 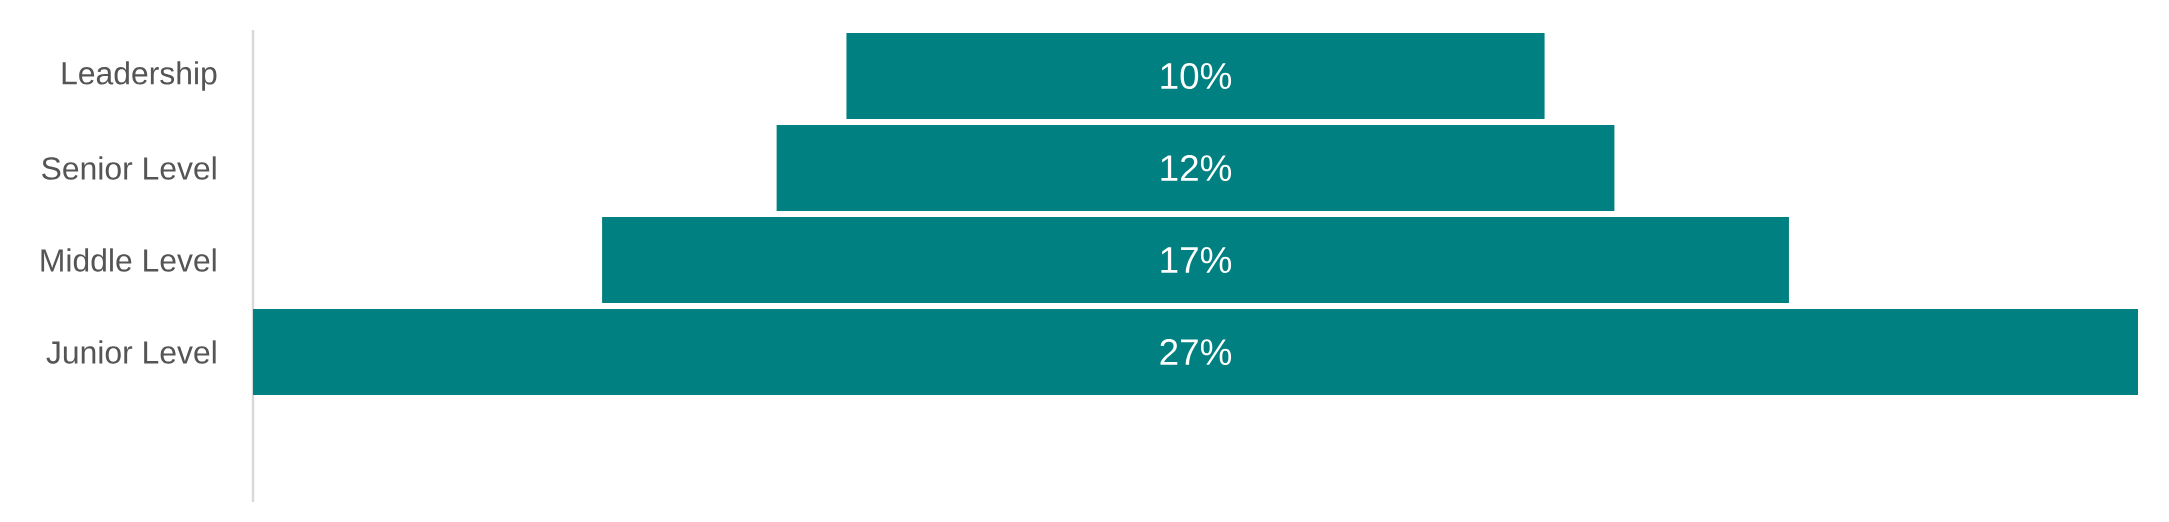 I want to click on category-label: Middle Level, so click(x=128, y=260).